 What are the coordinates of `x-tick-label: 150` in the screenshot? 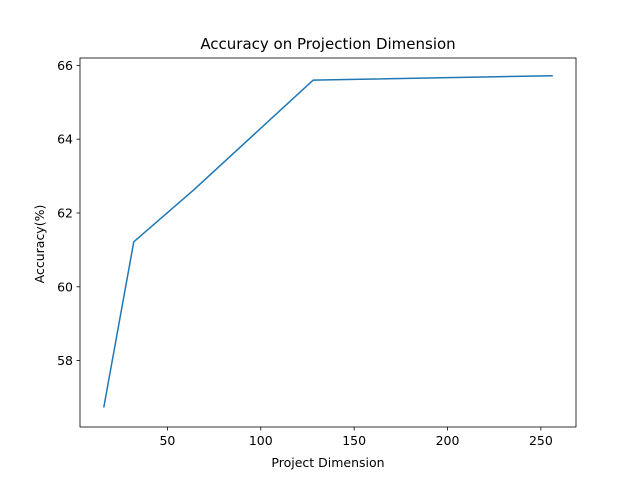 It's located at (354, 440).